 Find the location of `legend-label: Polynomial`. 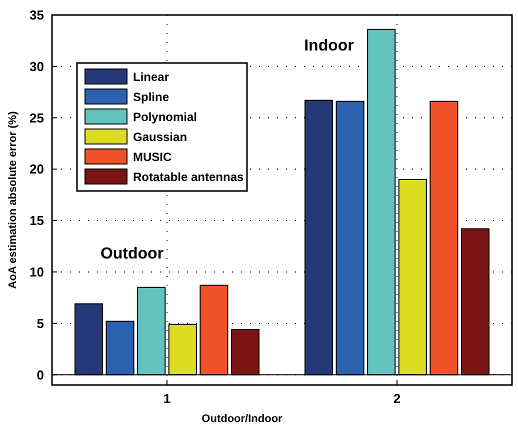

legend-label: Polynomial is located at coordinates (165, 117).